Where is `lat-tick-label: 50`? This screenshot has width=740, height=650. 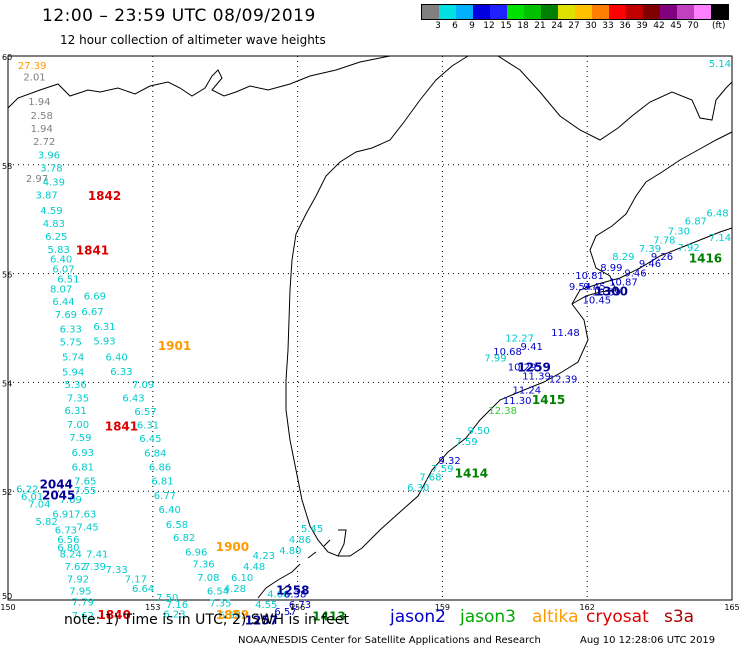
lat-tick-label: 50 is located at coordinates (7, 596).